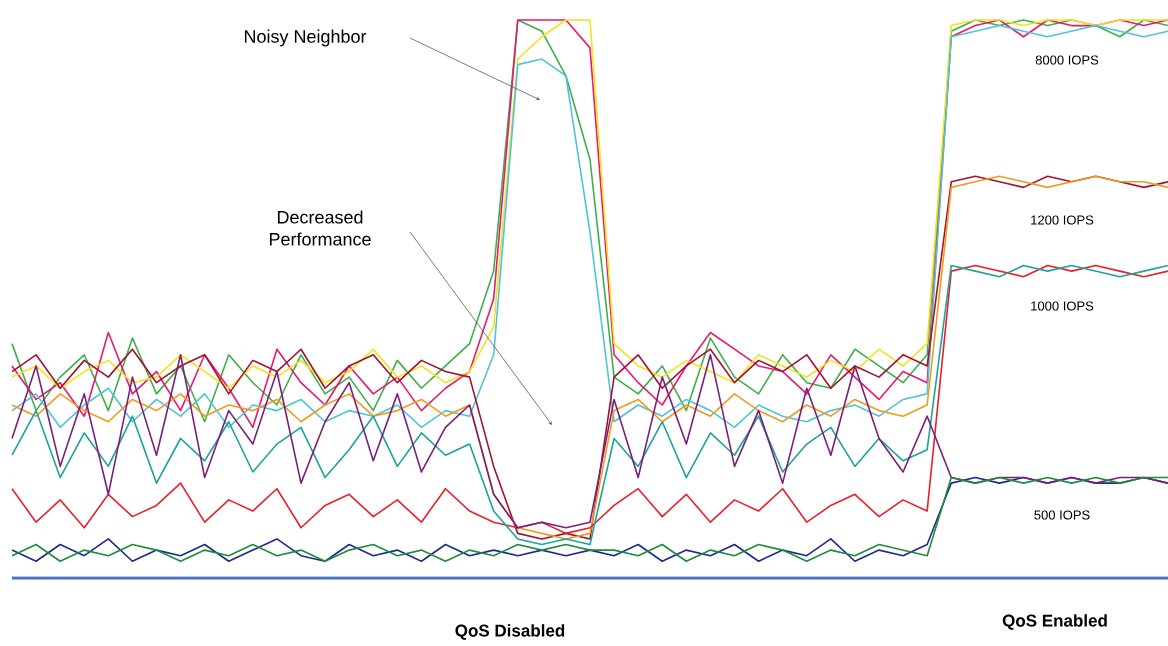 The image size is (1168, 646). I want to click on annotation: Decreased Performance, so click(320, 228).